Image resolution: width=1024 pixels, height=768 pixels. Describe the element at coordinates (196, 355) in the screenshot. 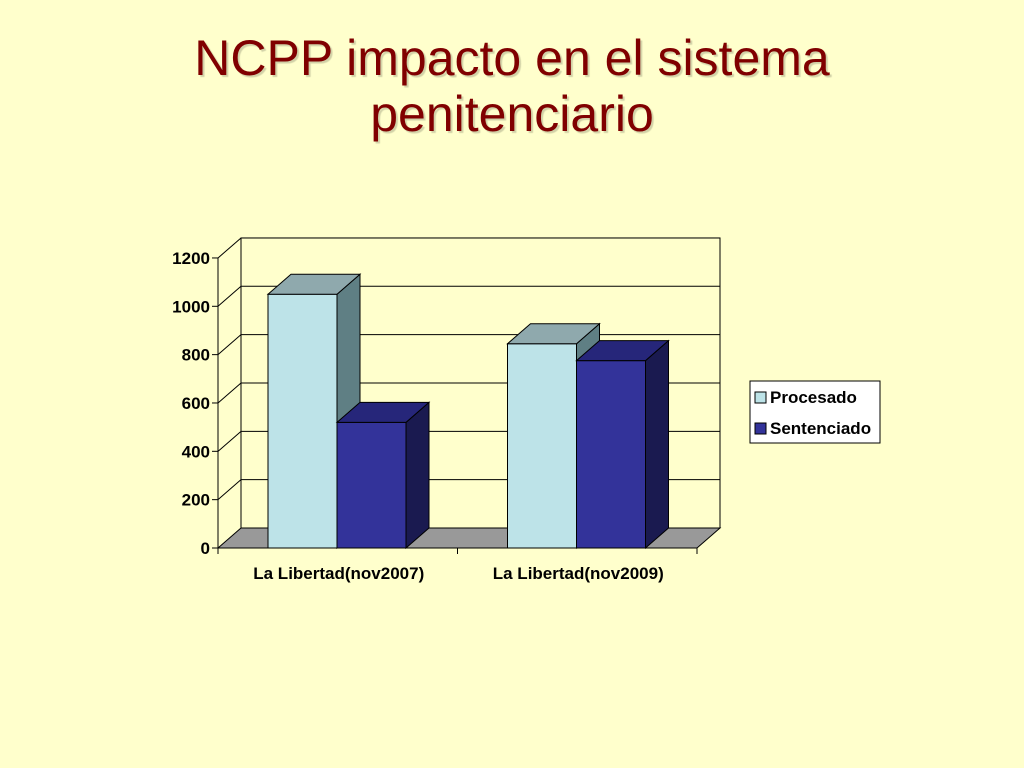

I see `y-tick-label: 800` at that location.